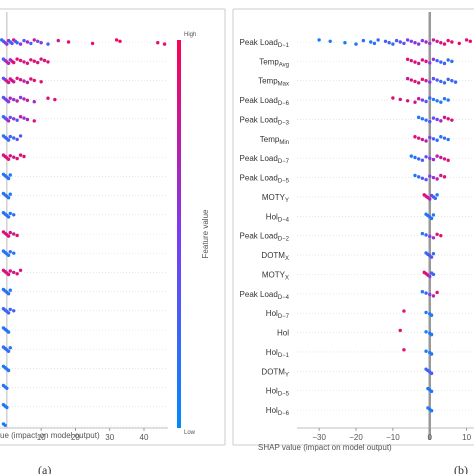  What do you see at coordinates (265, 101) in the screenshot?
I see `b-feature-label: Peak LoadD−6` at bounding box center [265, 101].